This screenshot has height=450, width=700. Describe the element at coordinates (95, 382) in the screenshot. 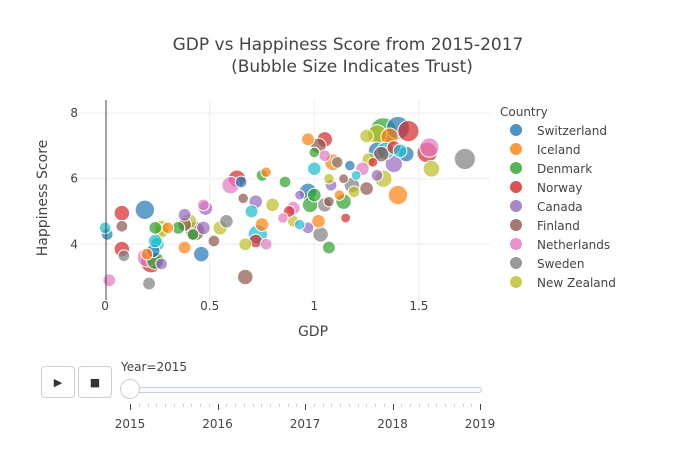

I see `stop-button: ■` at that location.